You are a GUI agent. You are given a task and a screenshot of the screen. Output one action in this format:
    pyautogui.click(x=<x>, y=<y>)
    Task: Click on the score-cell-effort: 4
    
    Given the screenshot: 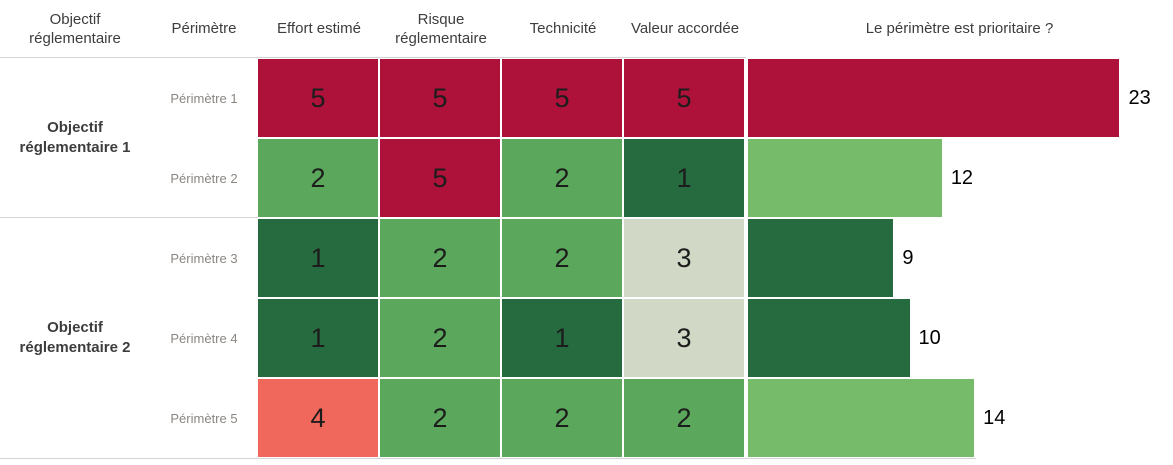 What is the action you would take?
    pyautogui.click(x=318, y=418)
    